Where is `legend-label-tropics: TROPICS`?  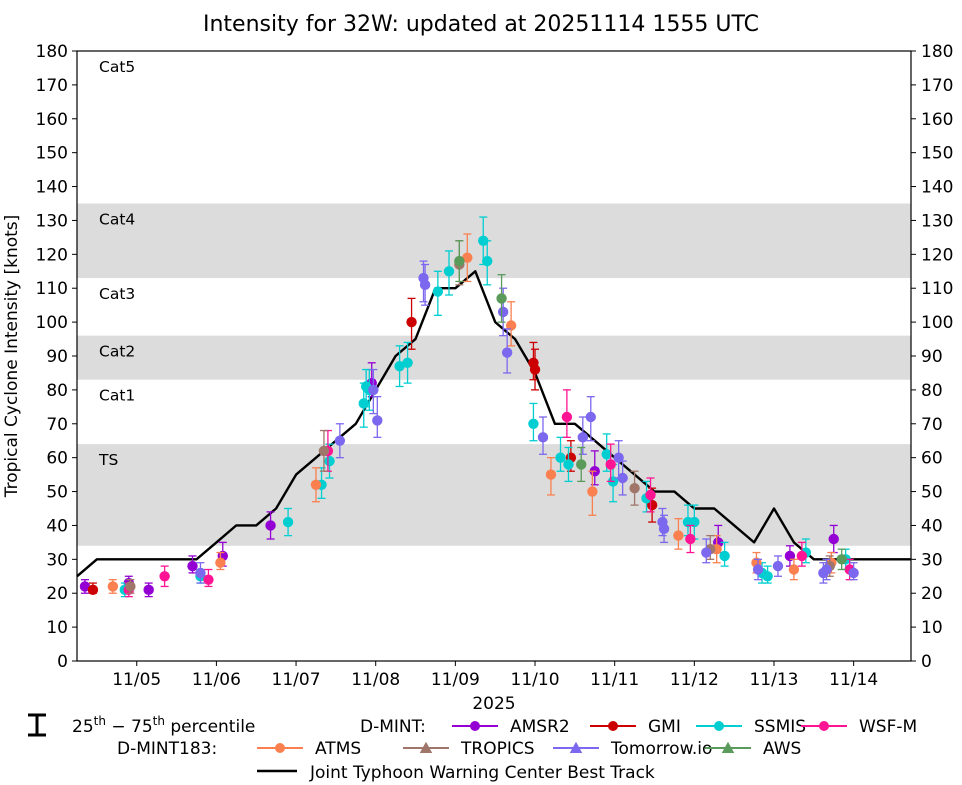
legend-label-tropics: TROPICS is located at coordinates (497, 749).